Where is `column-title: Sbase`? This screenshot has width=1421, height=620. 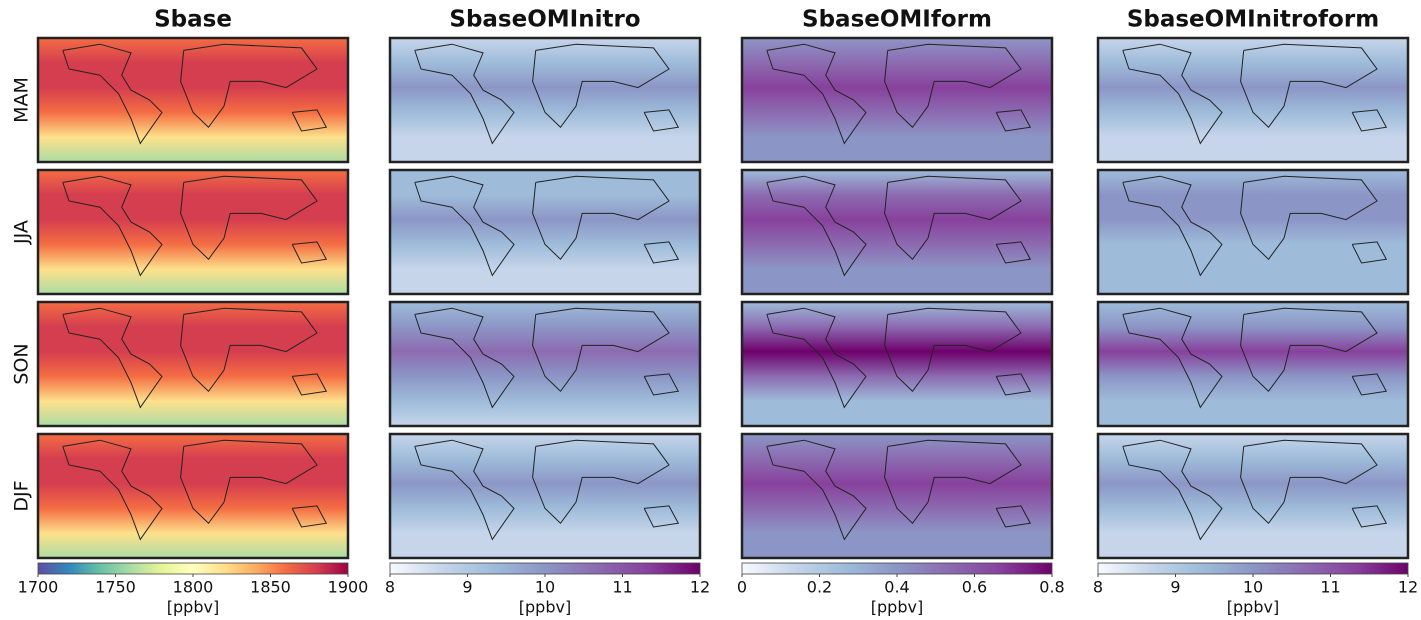 column-title: Sbase is located at coordinates (193, 20).